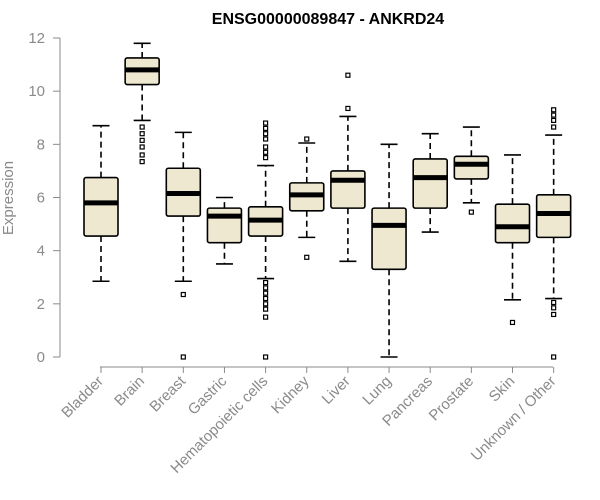 The height and width of the screenshot is (500, 600). Describe the element at coordinates (290, 394) in the screenshot. I see `x-tick-label: Kidney` at that location.